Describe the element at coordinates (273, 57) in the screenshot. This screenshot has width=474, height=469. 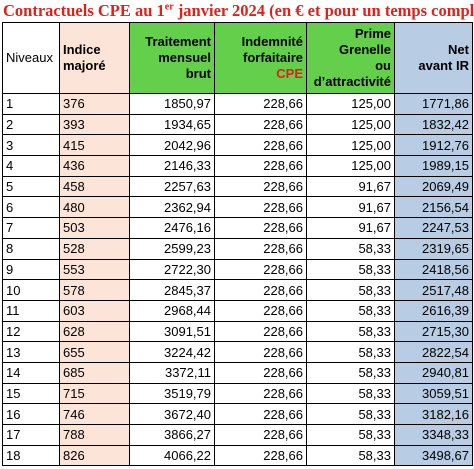
I see `header-line: forfaitaire` at that location.